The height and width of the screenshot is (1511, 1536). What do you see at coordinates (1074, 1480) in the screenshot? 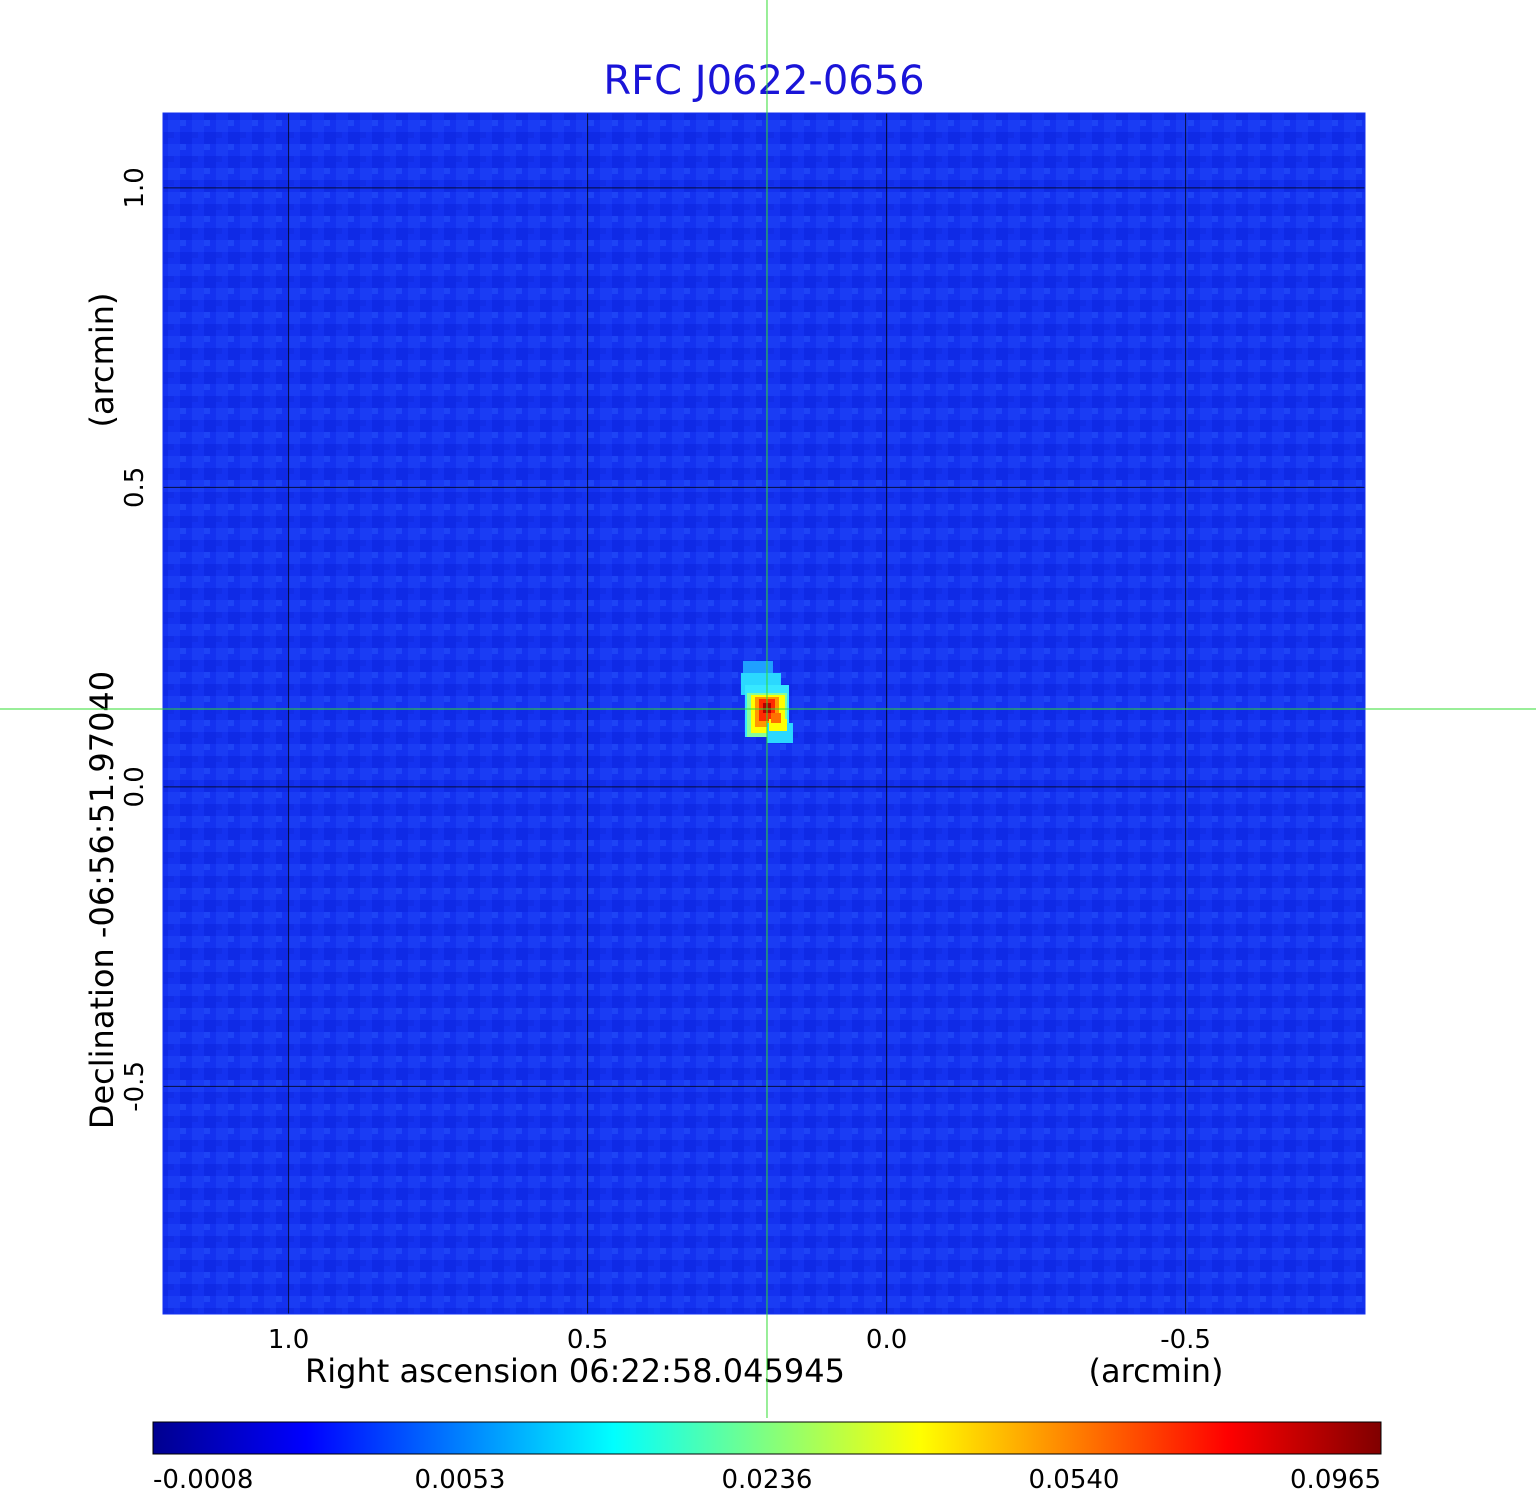
I see `colorbar-tick-label: 0.0540` at bounding box center [1074, 1480].